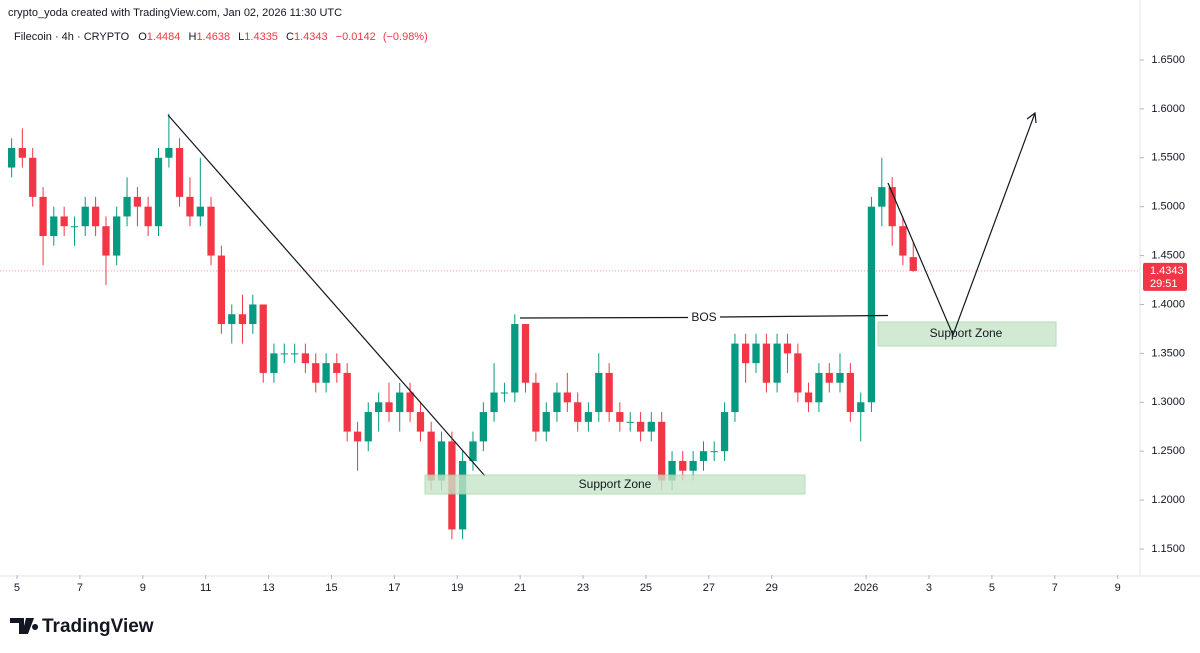 The image size is (1200, 653). What do you see at coordinates (1168, 207) in the screenshot?
I see `y-tick-label: 1.5000` at bounding box center [1168, 207].